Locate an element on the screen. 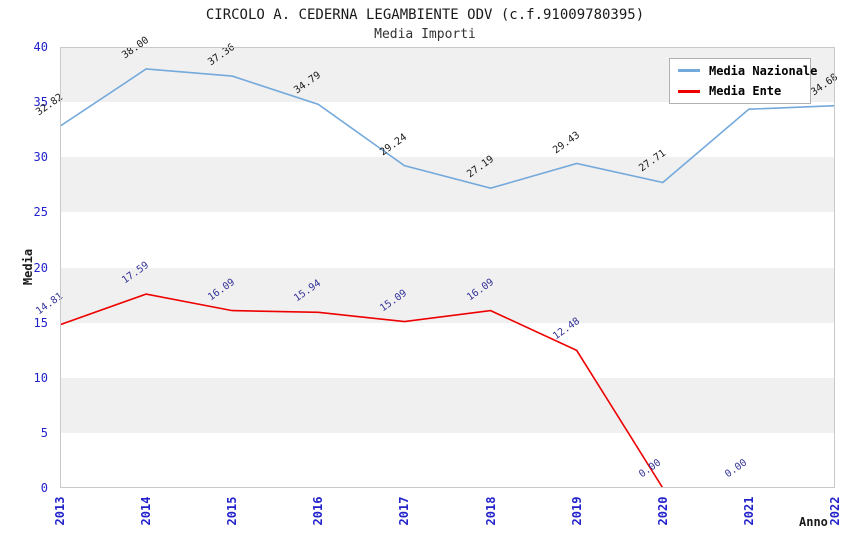 The image size is (850, 550). legend-swatch-media-nazionale is located at coordinates (689, 71).